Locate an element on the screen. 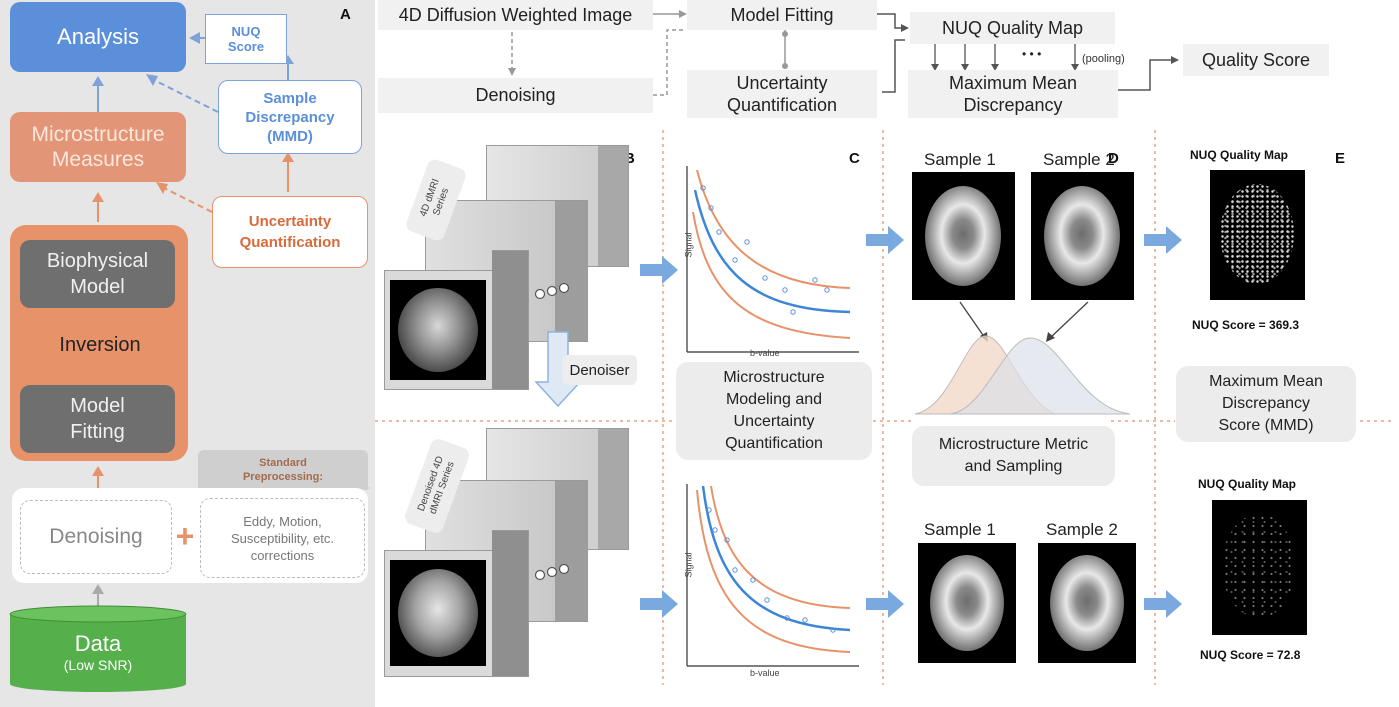 This screenshot has width=1399, height=707. sample1-label-bottom: Sample 1 is located at coordinates (960, 529).